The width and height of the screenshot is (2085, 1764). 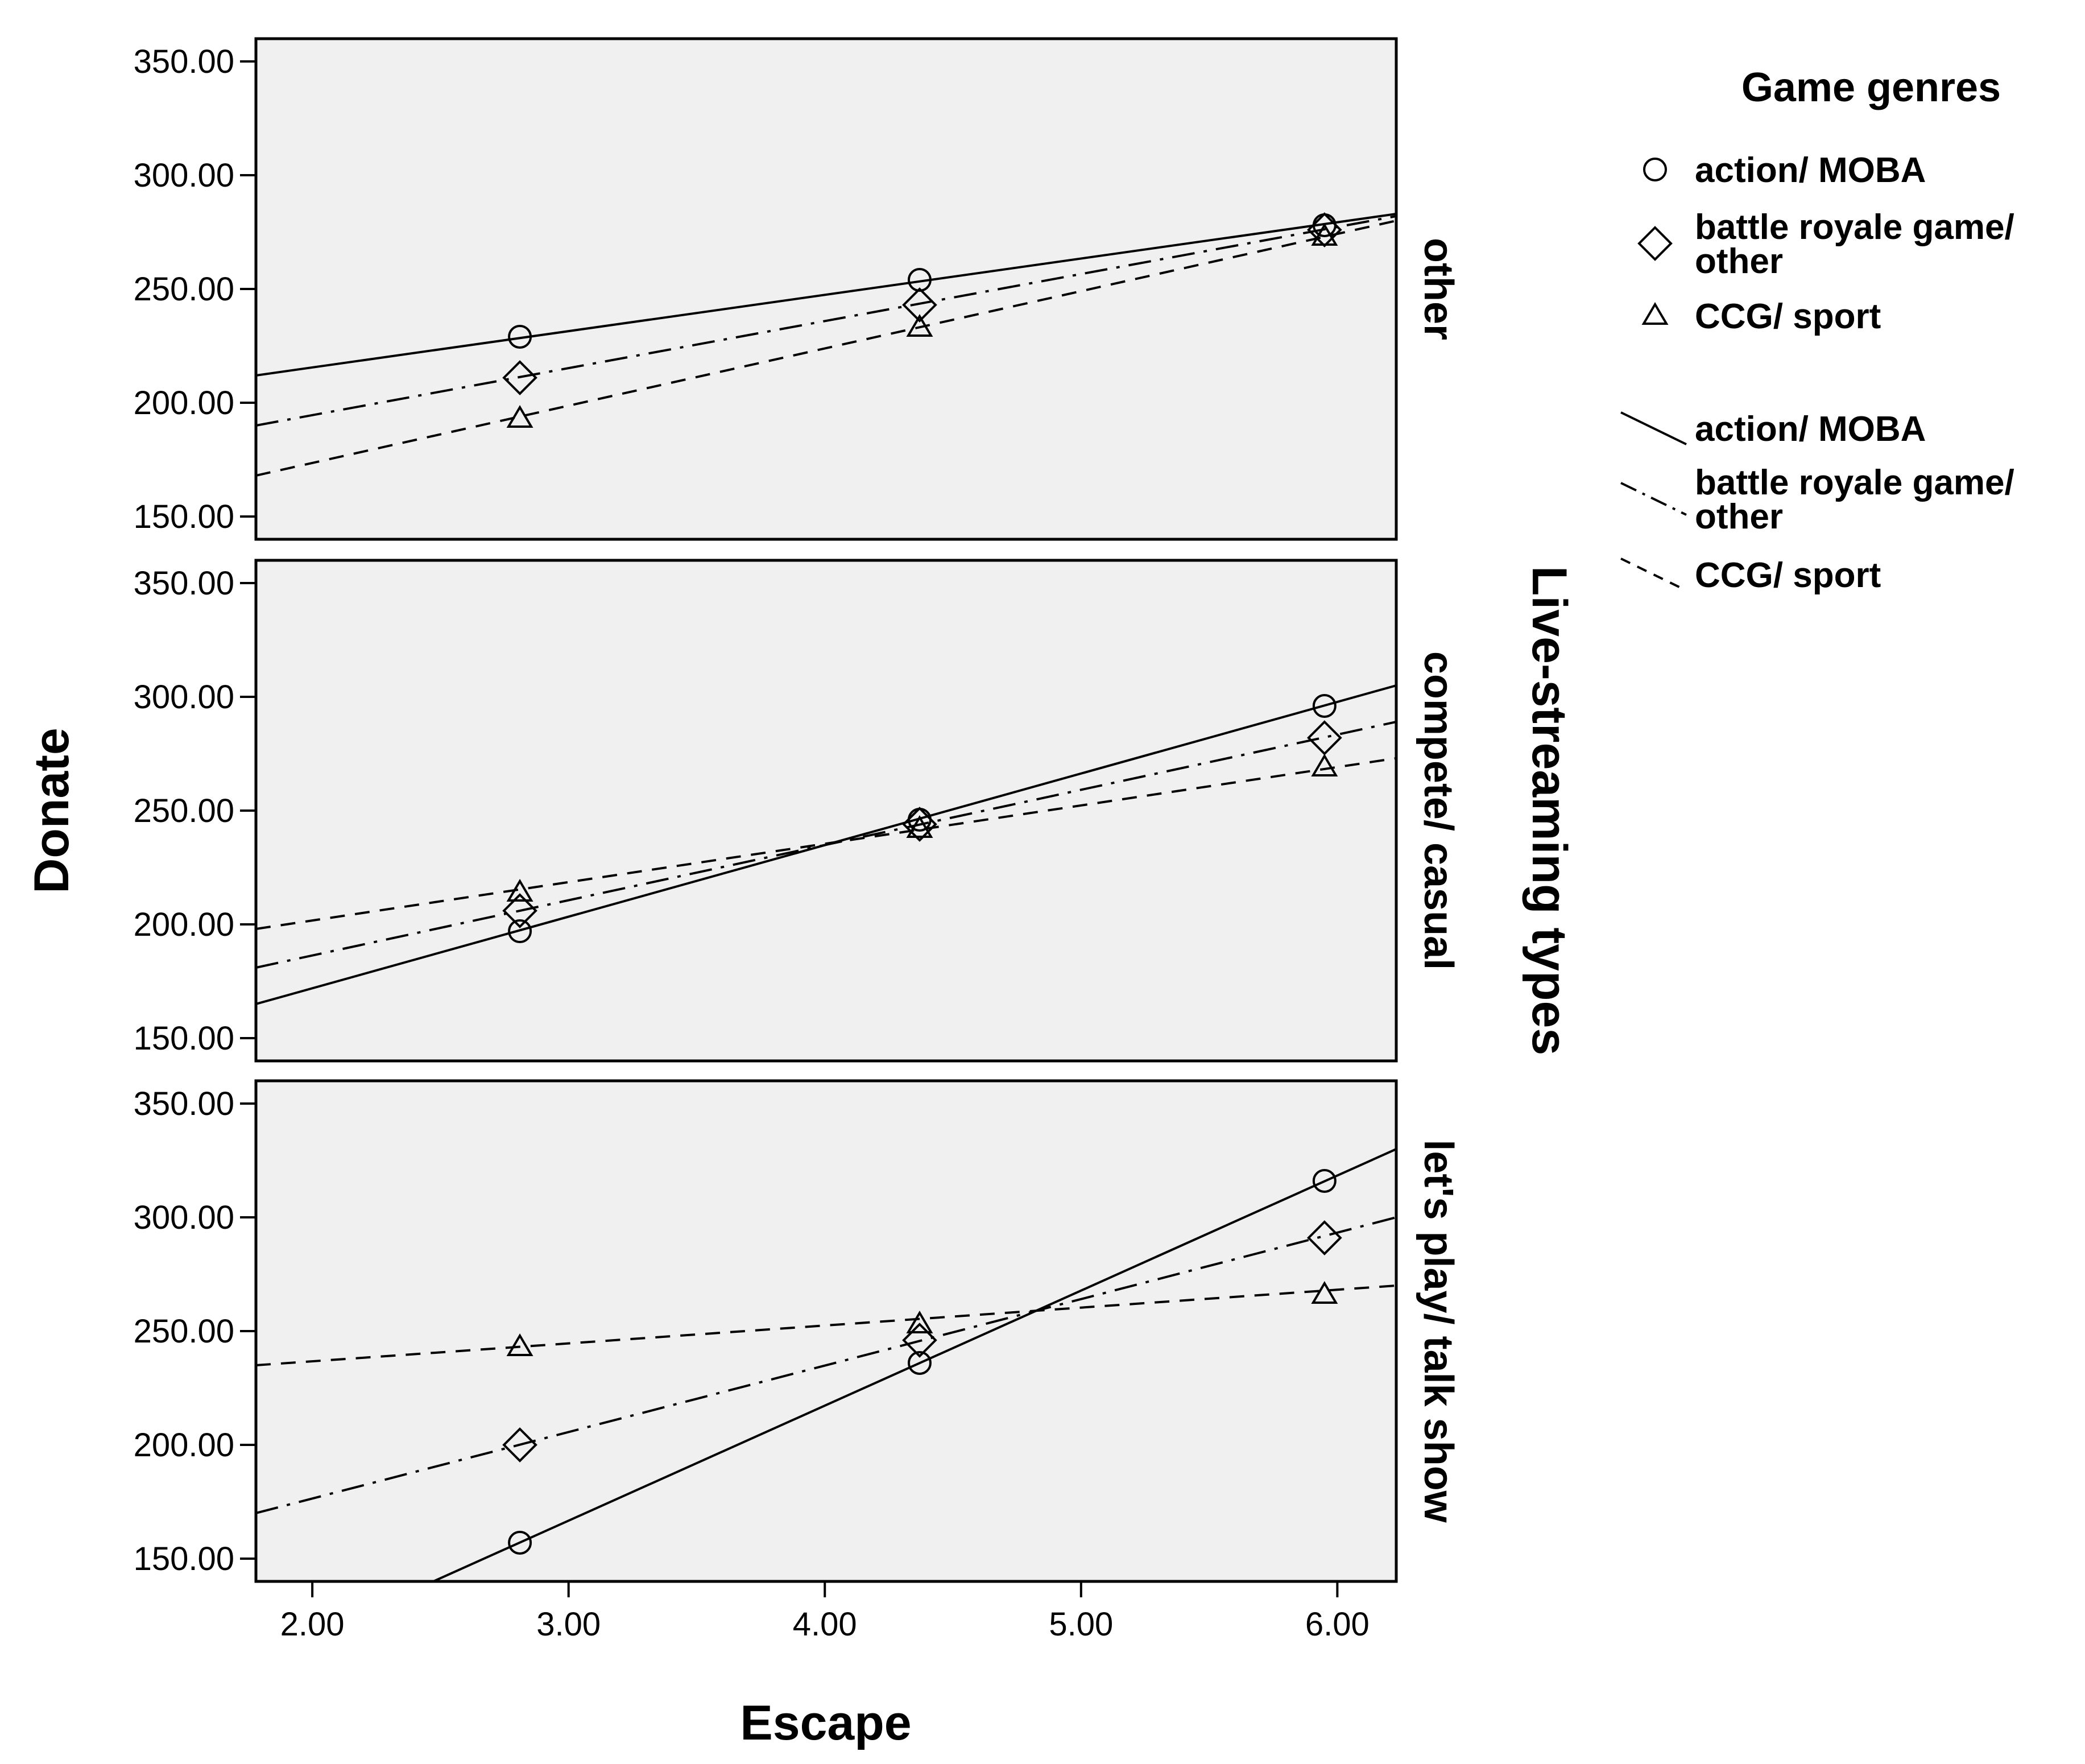 I want to click on x-axis-title: Escape, so click(x=825, y=1723).